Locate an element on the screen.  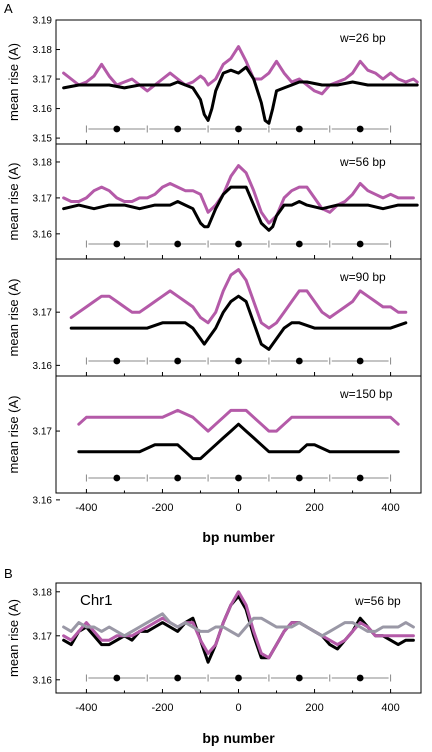
y-tick-label: 3.15 is located at coordinates (43, 139).